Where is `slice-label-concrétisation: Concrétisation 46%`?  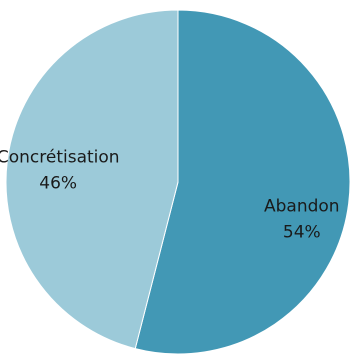 slice-label-concrétisation: Concrétisation 46% is located at coordinates (60, 171).